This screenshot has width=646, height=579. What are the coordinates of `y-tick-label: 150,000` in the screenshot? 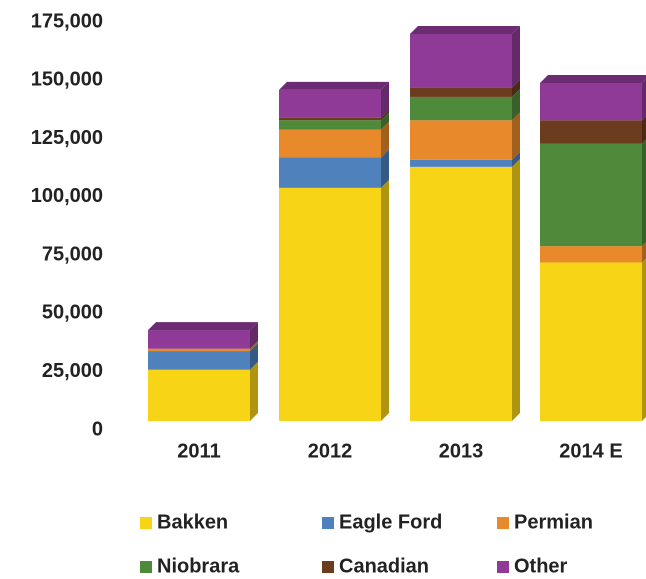 It's located at (67, 80).